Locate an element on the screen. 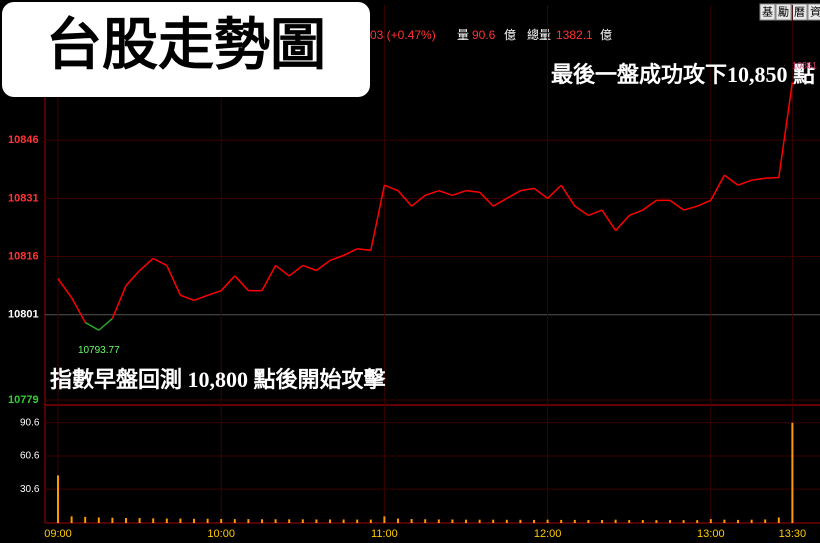 The height and width of the screenshot is (543, 820). x-tick-label: 13:30 is located at coordinates (793, 534).